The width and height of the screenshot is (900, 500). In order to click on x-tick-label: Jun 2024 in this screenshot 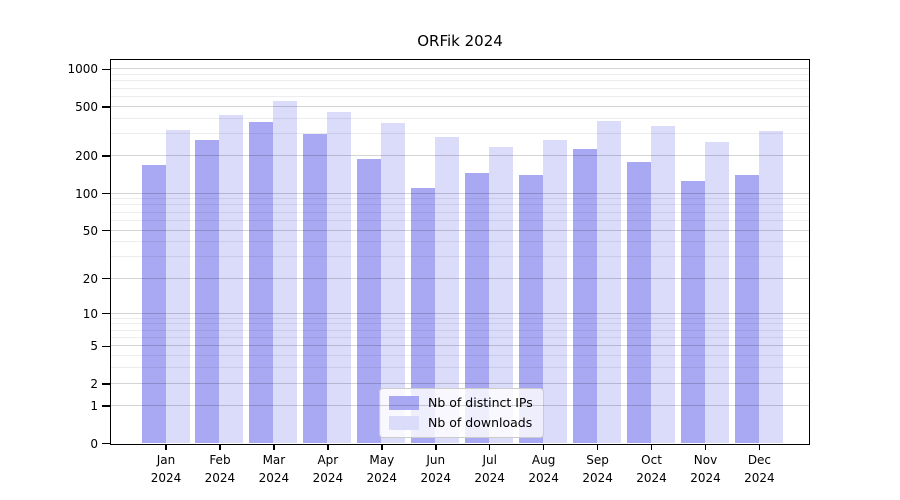, I will do `click(436, 469)`.